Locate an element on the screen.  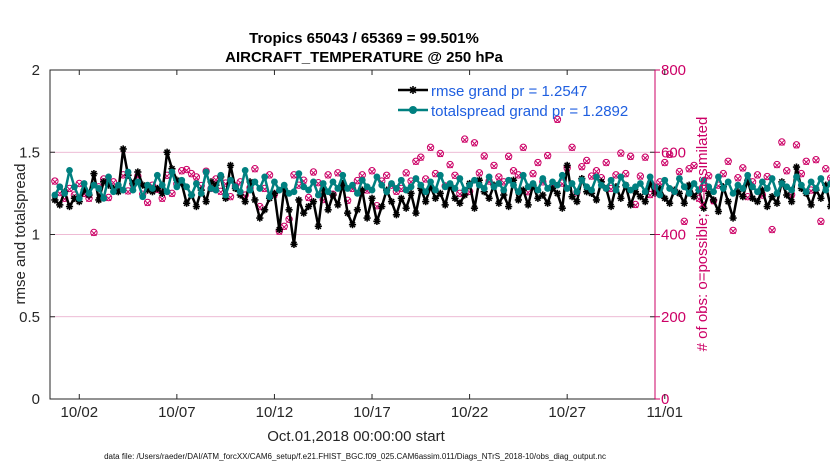
legend-label-spread: totalspread grand pr = 1.2892 is located at coordinates (529, 111).